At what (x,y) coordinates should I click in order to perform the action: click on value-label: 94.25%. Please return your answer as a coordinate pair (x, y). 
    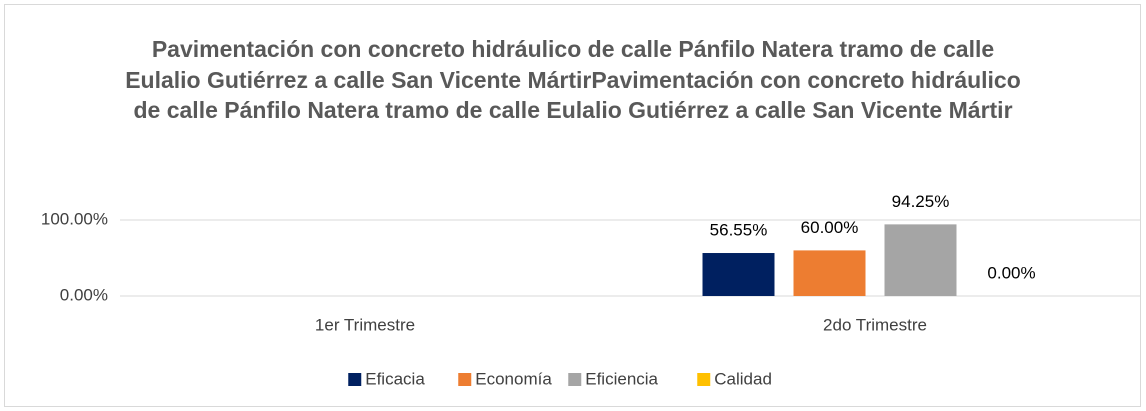
    Looking at the image, I should click on (921, 201).